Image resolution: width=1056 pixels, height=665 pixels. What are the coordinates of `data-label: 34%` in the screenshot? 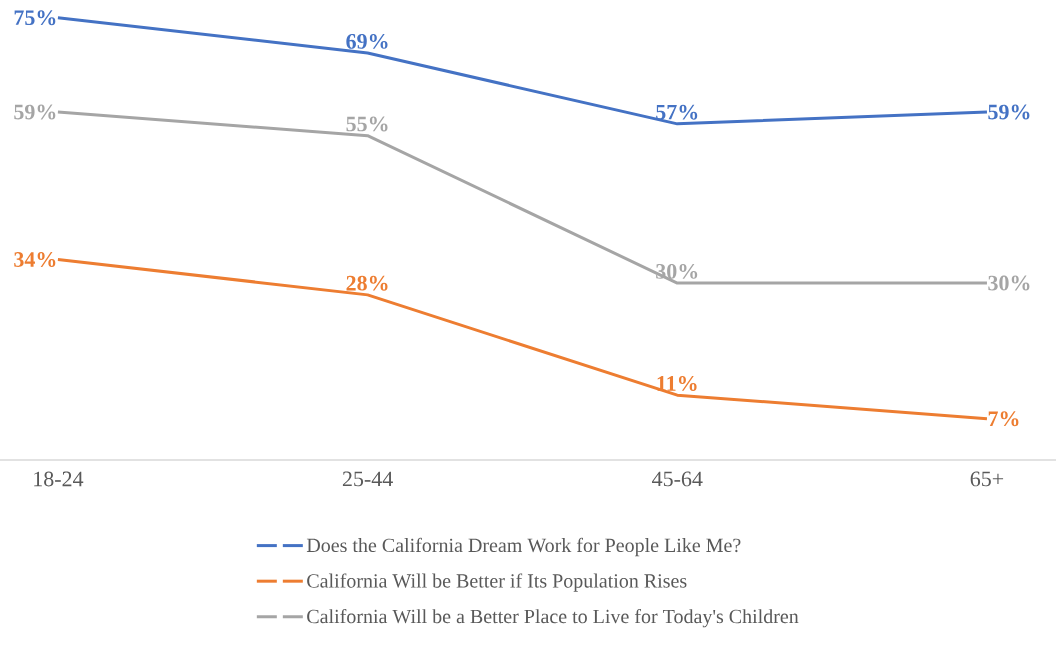 It's located at (35, 259).